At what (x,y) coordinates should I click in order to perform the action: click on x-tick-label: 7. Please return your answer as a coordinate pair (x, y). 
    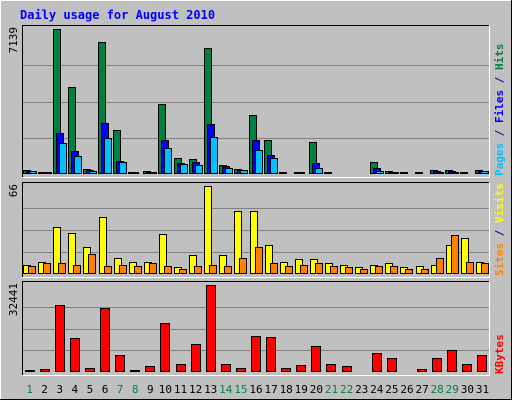
    Looking at the image, I should click on (120, 389).